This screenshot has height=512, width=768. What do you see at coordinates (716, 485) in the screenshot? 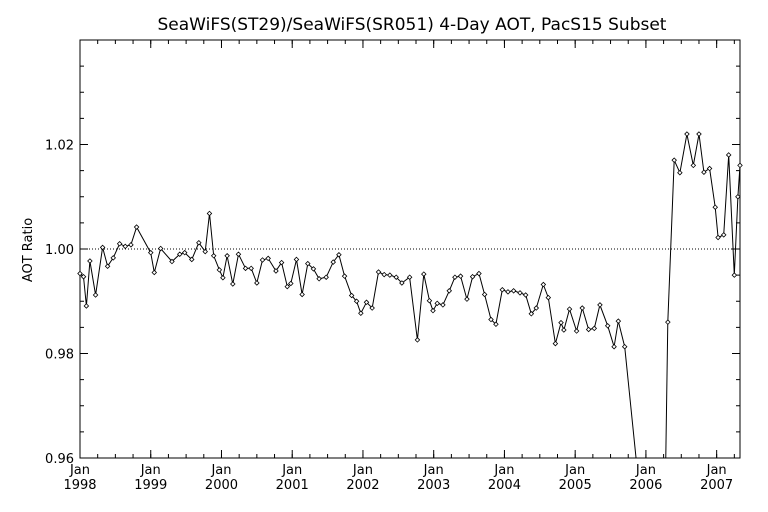
I see `x-tick-year: 2007` at bounding box center [716, 485].